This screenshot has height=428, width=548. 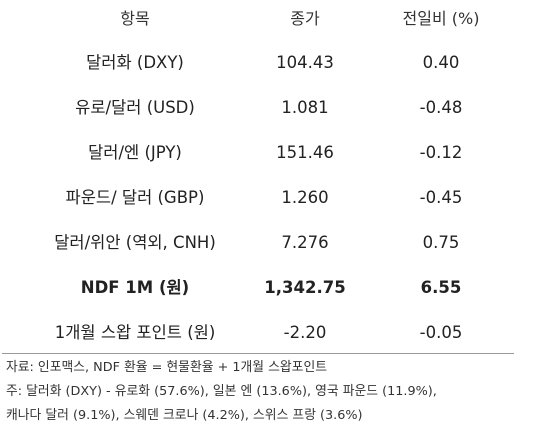 I want to click on table-row-gbpusd: 파운드/ 달러 (GBP) 1.260 -0.45, so click(x=274, y=198).